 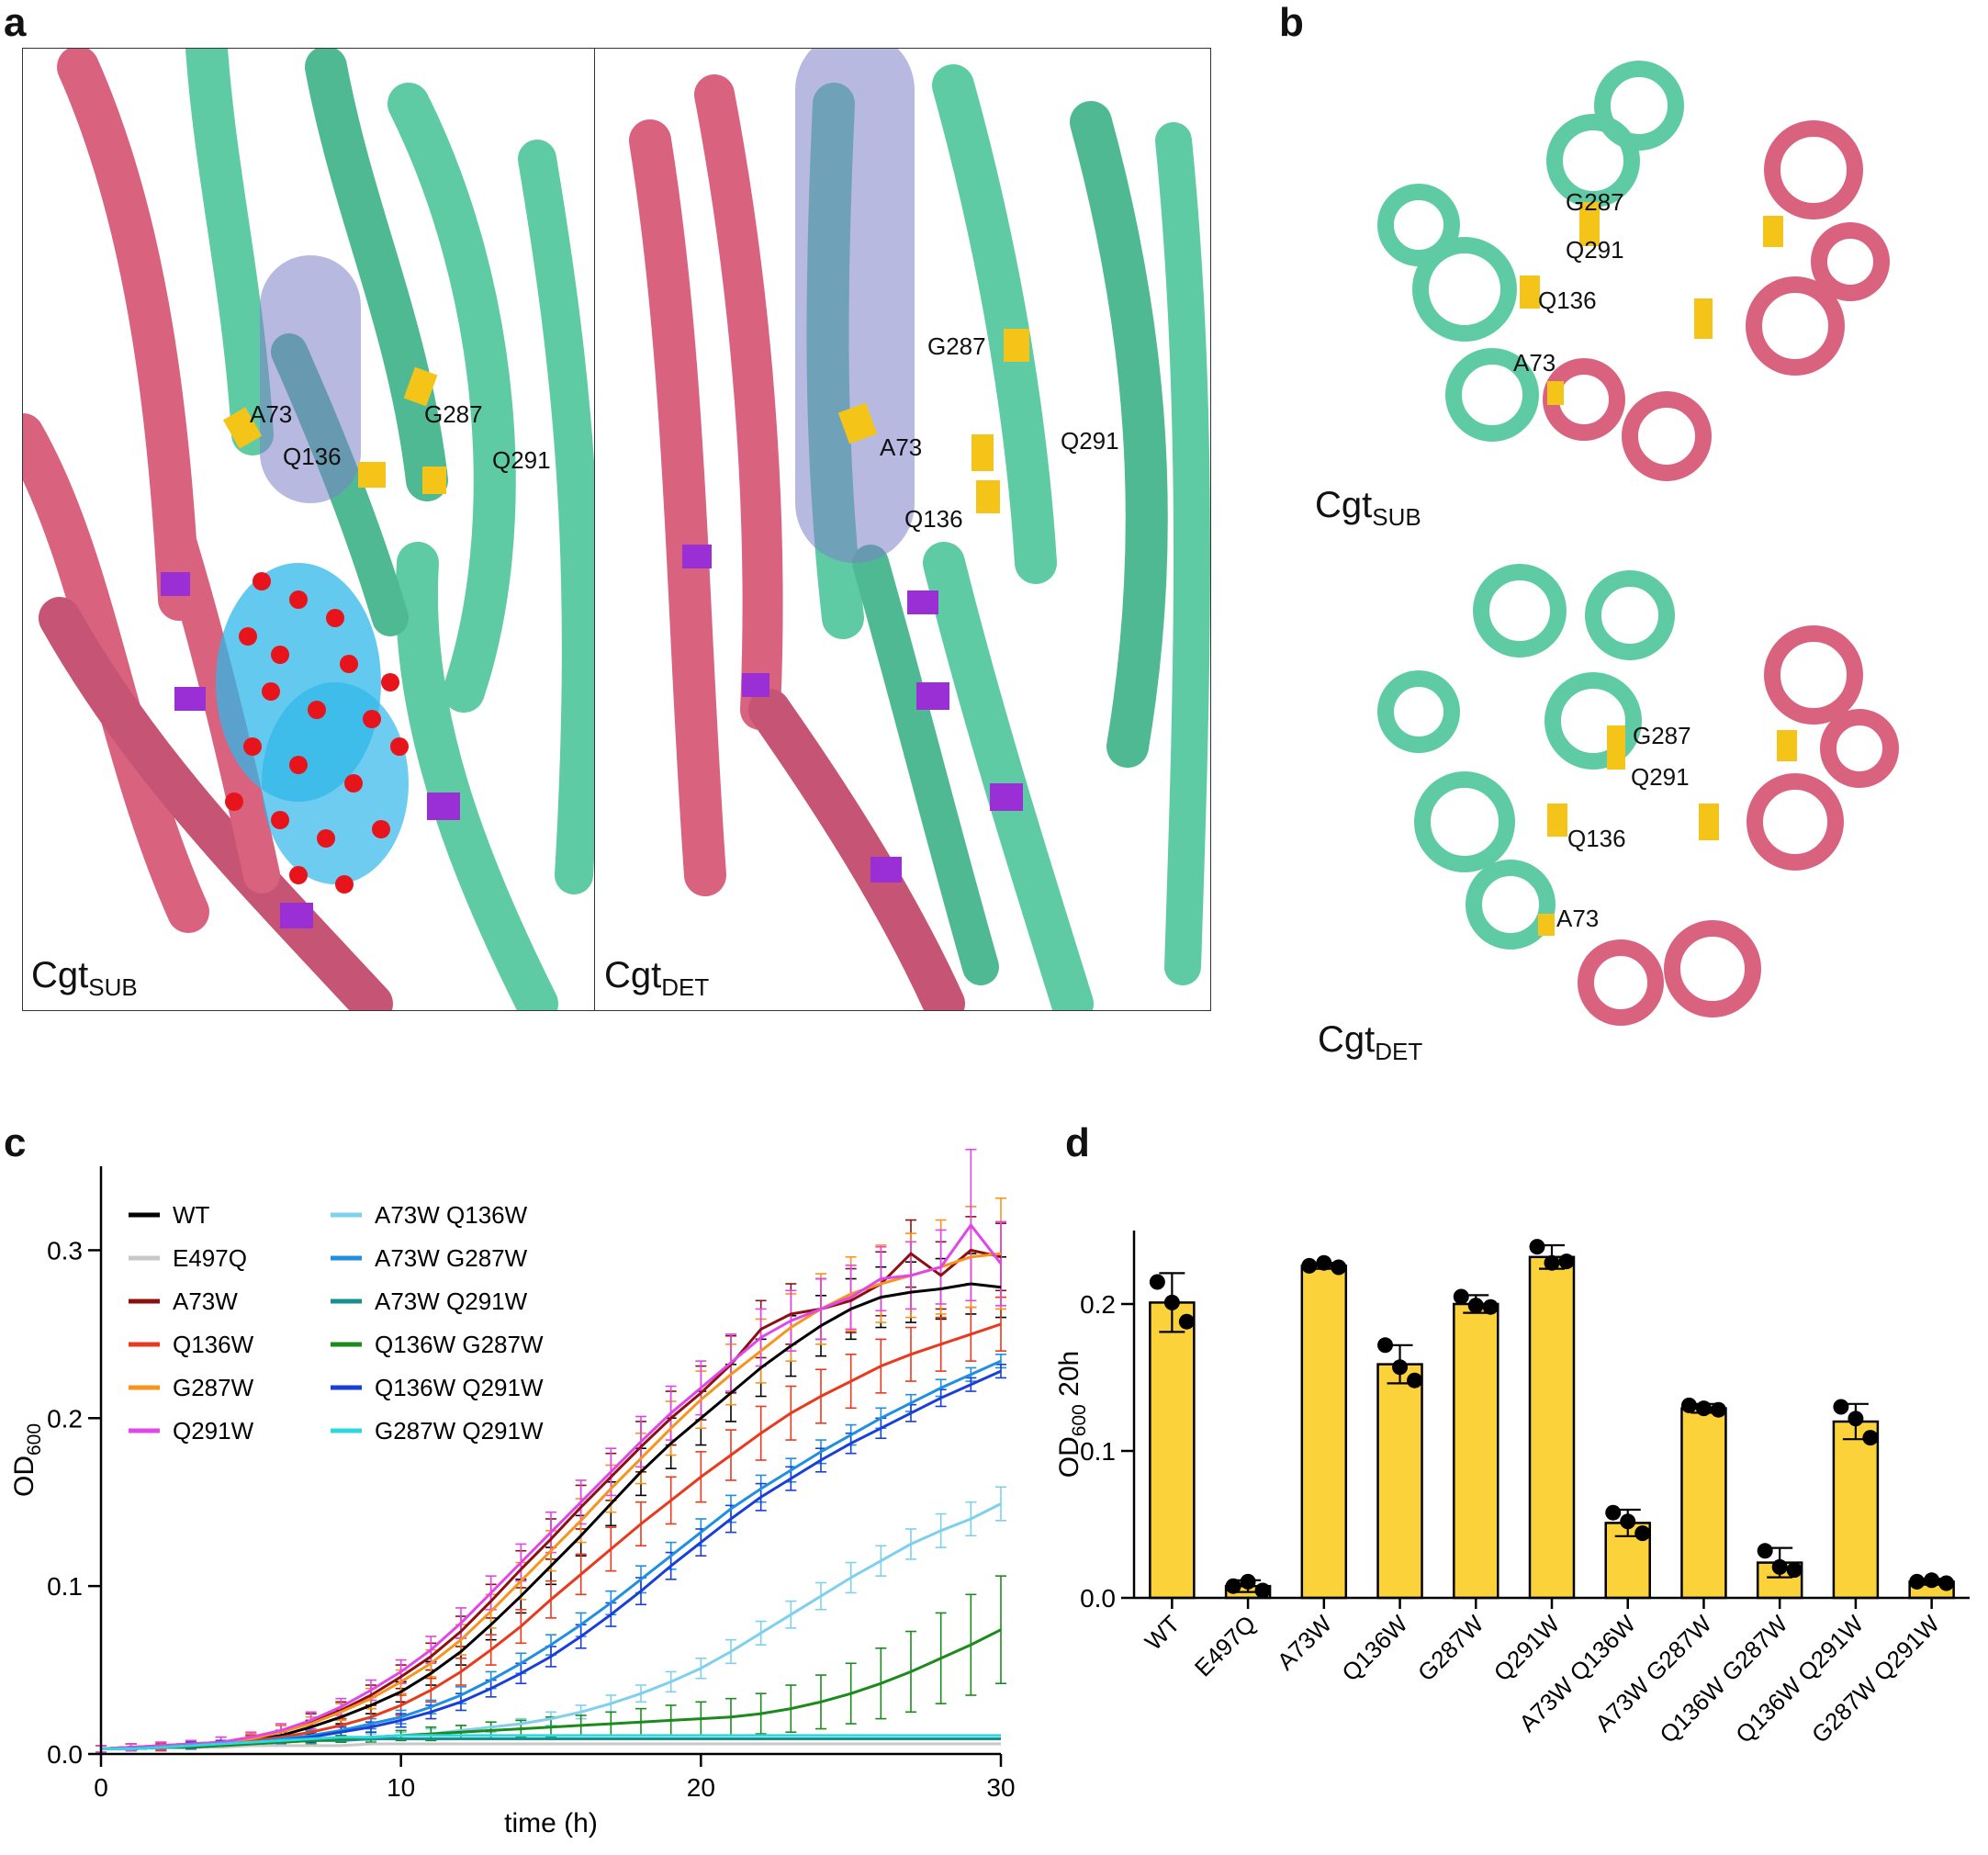 What do you see at coordinates (1374, 1649) in the screenshot?
I see `x-tick-label: Q136W` at bounding box center [1374, 1649].